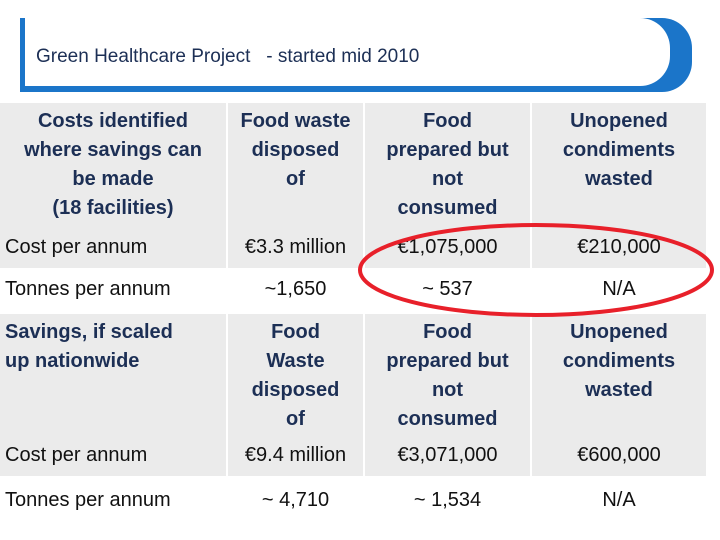 This screenshot has width=720, height=540. What do you see at coordinates (113, 208) in the screenshot?
I see `heading-line: (18 facilities)` at bounding box center [113, 208].